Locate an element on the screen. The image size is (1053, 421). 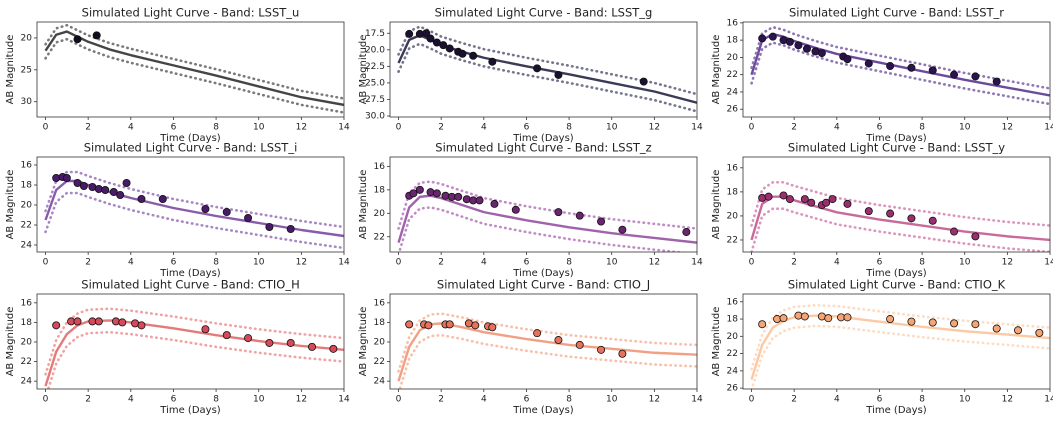
y-tick-label: 25 is located at coordinates (26, 70).